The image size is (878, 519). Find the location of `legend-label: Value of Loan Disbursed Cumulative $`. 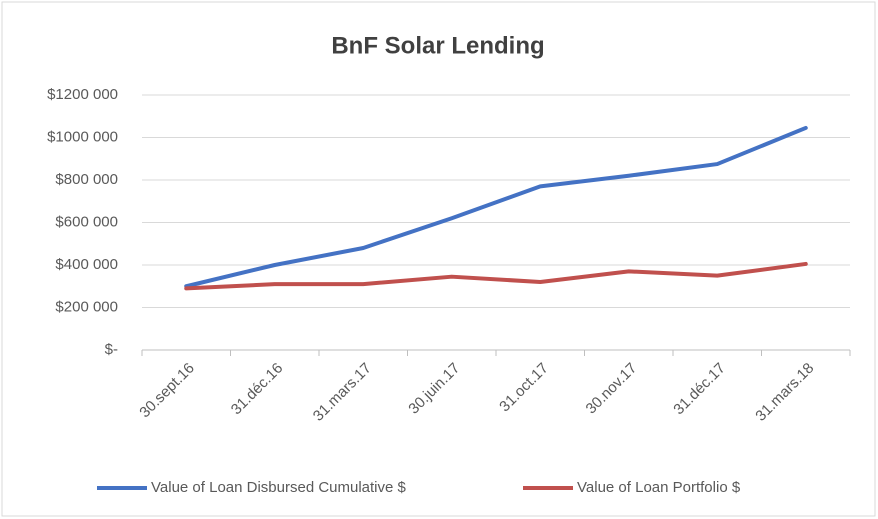

legend-label: Value of Loan Disbursed Cumulative $ is located at coordinates (279, 487).